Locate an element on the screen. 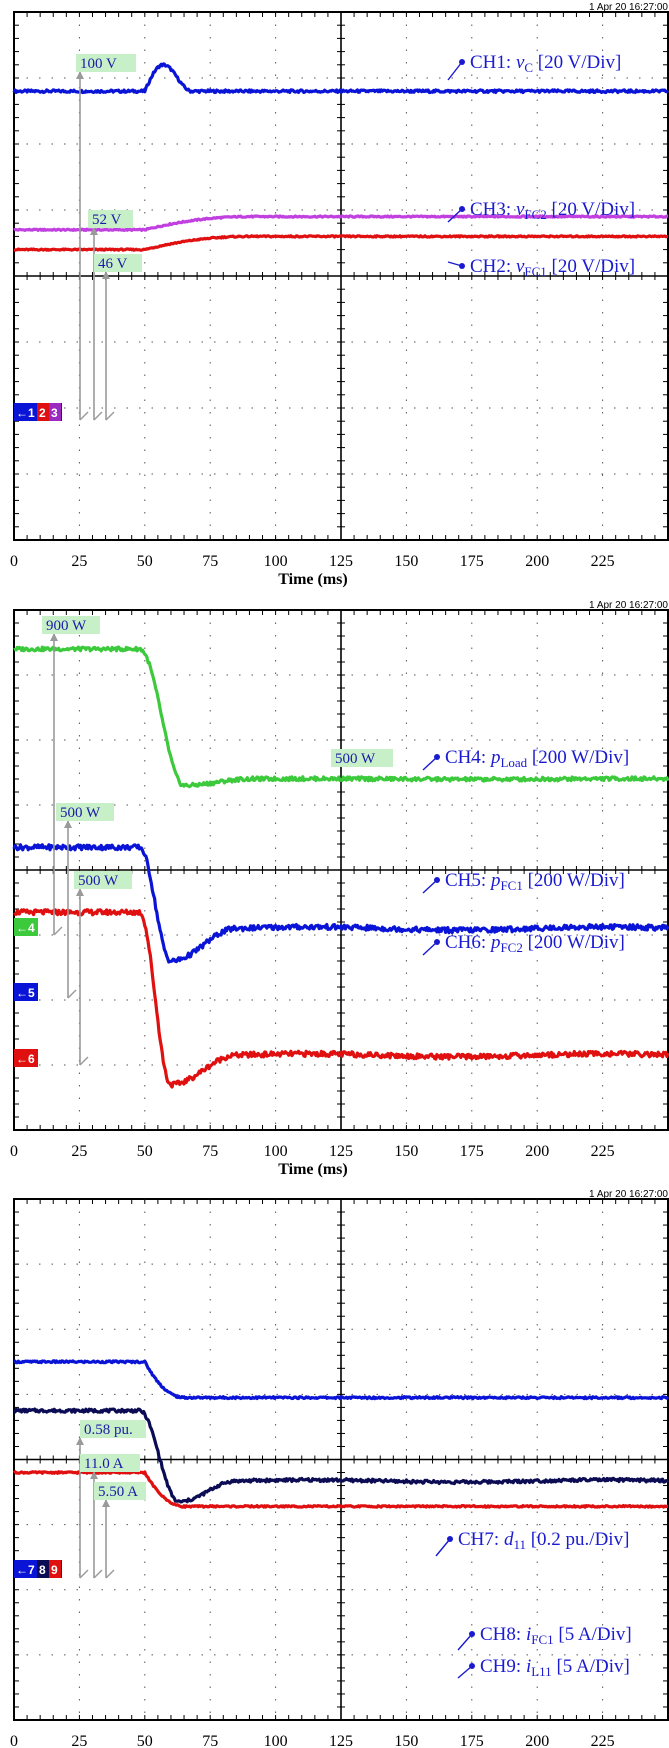 This screenshot has width=669, height=1748. trace-ch7 is located at coordinates (341, 1380).